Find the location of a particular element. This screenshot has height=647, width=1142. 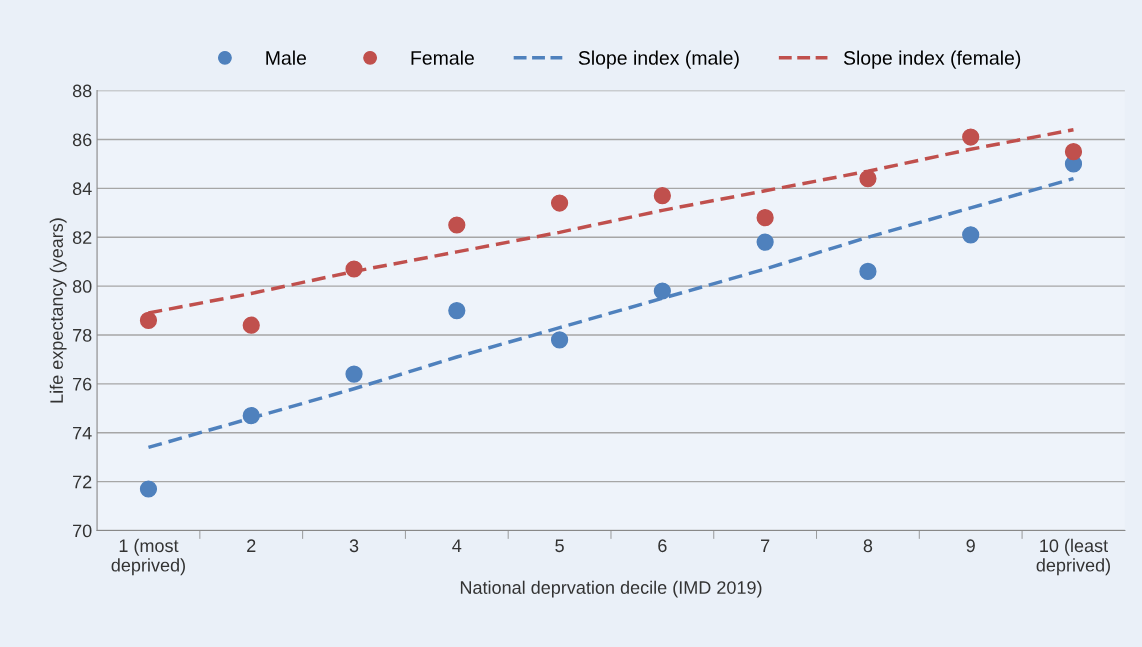

y-tick-label: 82 is located at coordinates (82, 237).